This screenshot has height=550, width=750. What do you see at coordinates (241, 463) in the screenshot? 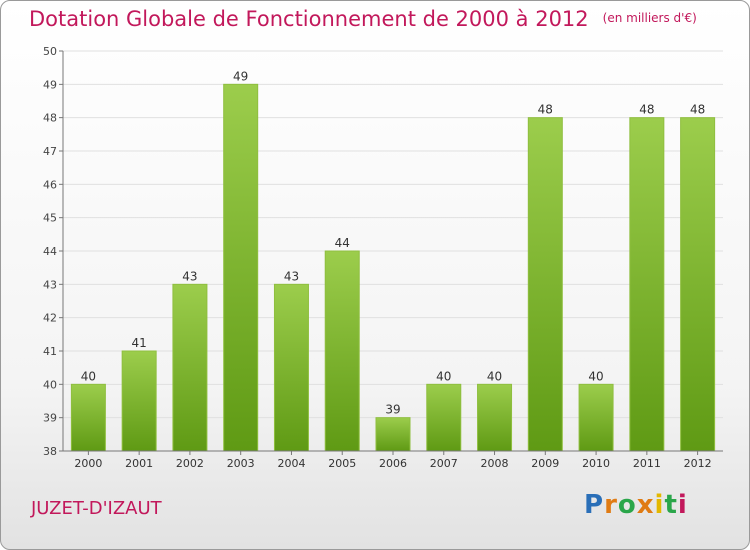
I see `x-tick-label: 2003` at bounding box center [241, 463].